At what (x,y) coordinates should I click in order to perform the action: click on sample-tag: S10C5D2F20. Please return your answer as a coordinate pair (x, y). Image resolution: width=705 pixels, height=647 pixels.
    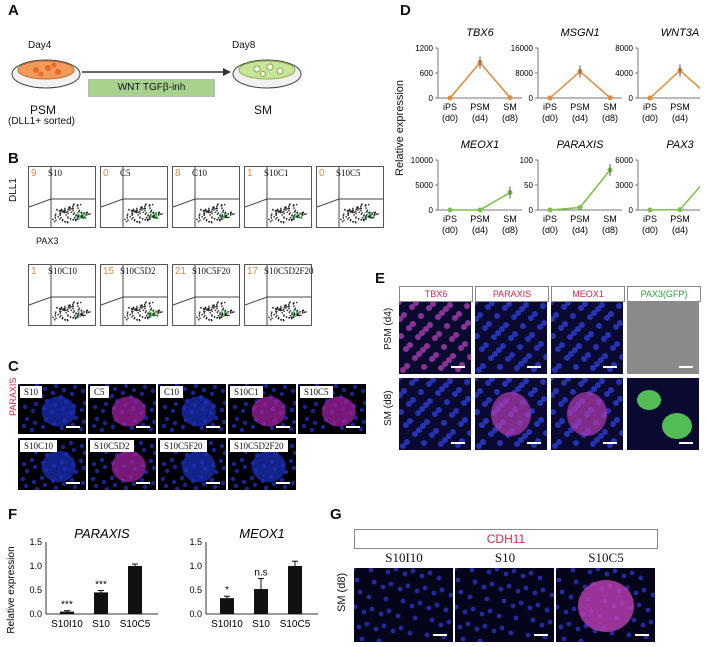
    Looking at the image, I should click on (259, 446).